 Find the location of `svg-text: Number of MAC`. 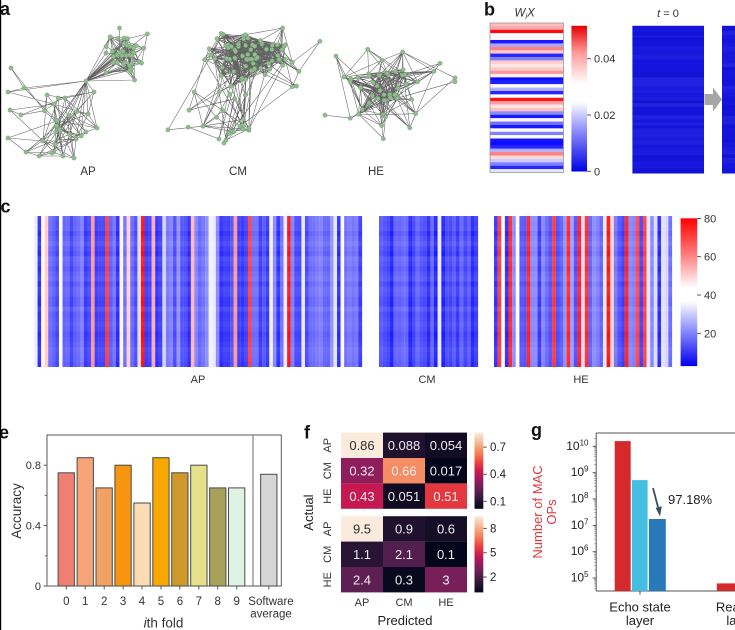

svg-text: Number of MAC is located at coordinates (537, 511).